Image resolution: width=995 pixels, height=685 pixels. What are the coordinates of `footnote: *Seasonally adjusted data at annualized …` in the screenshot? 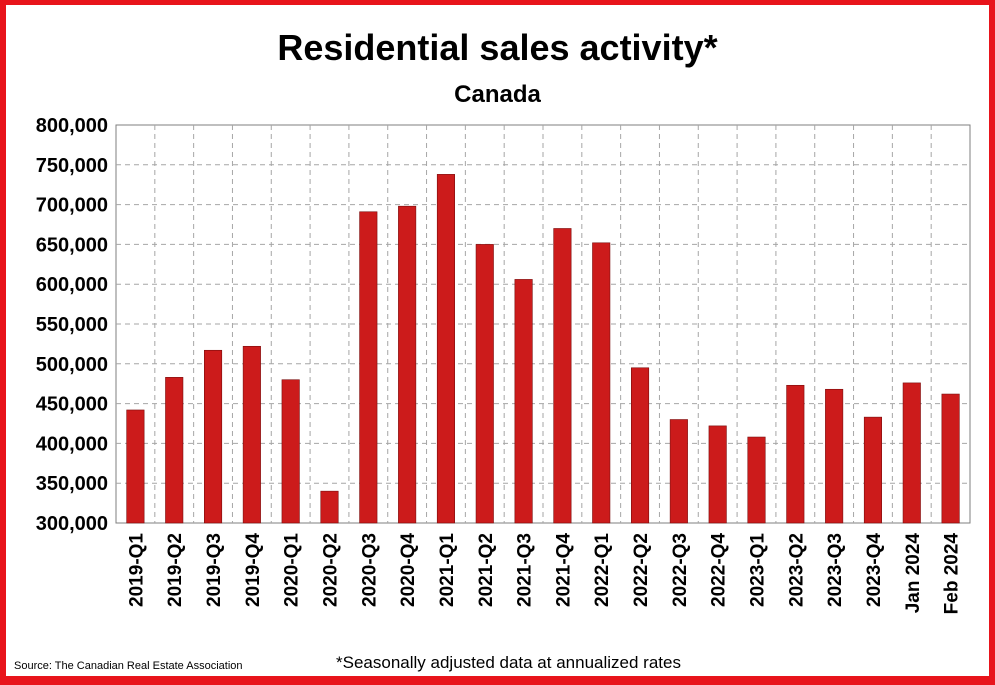 It's located at (508, 662).